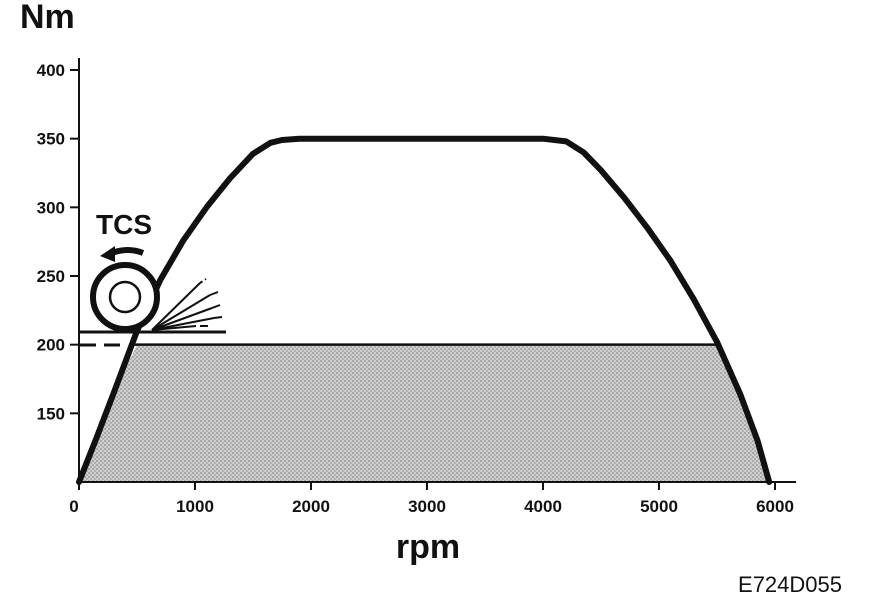 Image resolution: width=880 pixels, height=604 pixels. I want to click on x-tick-label: 2000, so click(311, 506).